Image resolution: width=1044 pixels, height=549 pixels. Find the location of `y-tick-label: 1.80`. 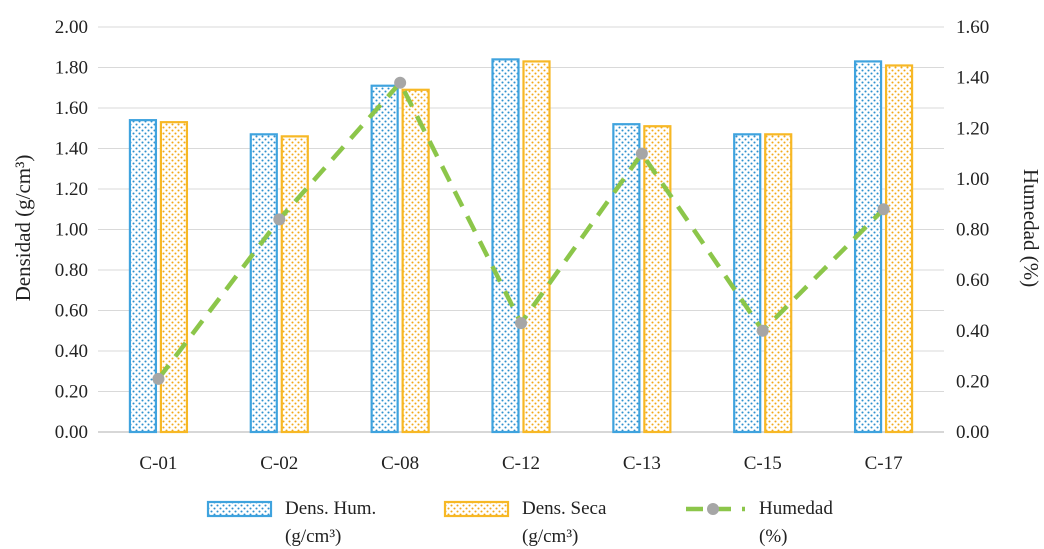

y-tick-label: 1.80 is located at coordinates (71, 68).